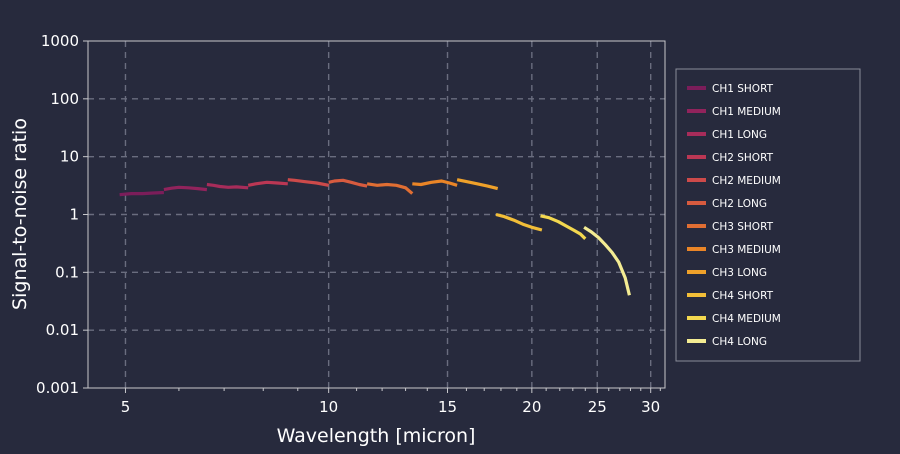 Image resolution: width=900 pixels, height=454 pixels. I want to click on x-tick-label: 20, so click(531, 407).